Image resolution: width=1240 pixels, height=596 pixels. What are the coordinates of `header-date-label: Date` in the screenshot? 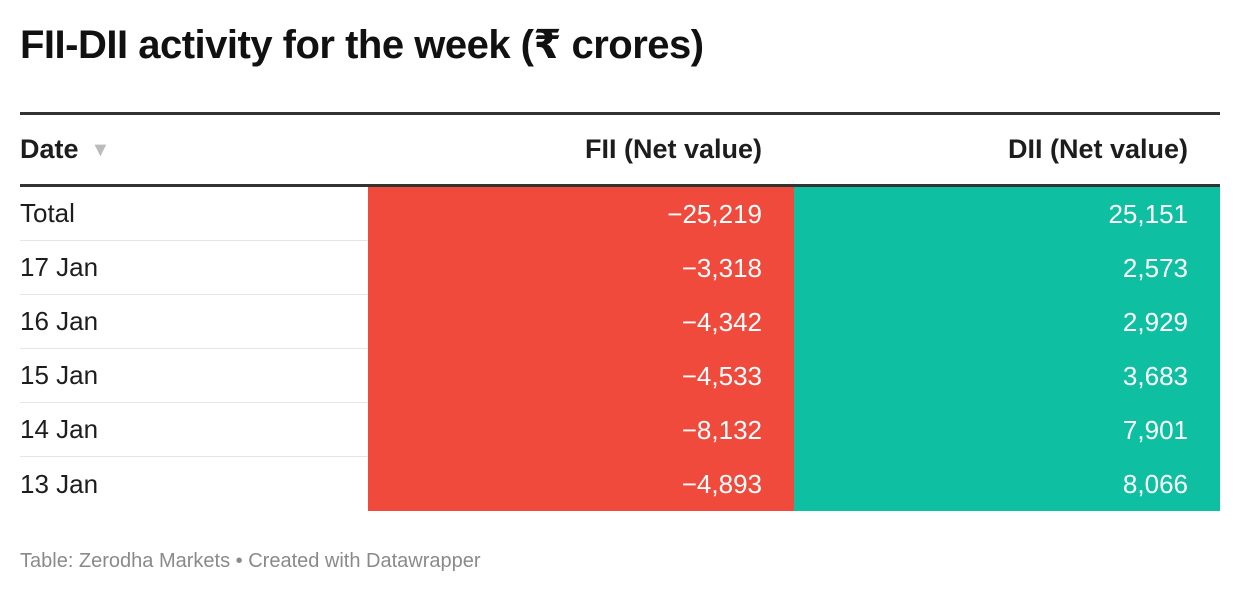 It's located at (49, 149).